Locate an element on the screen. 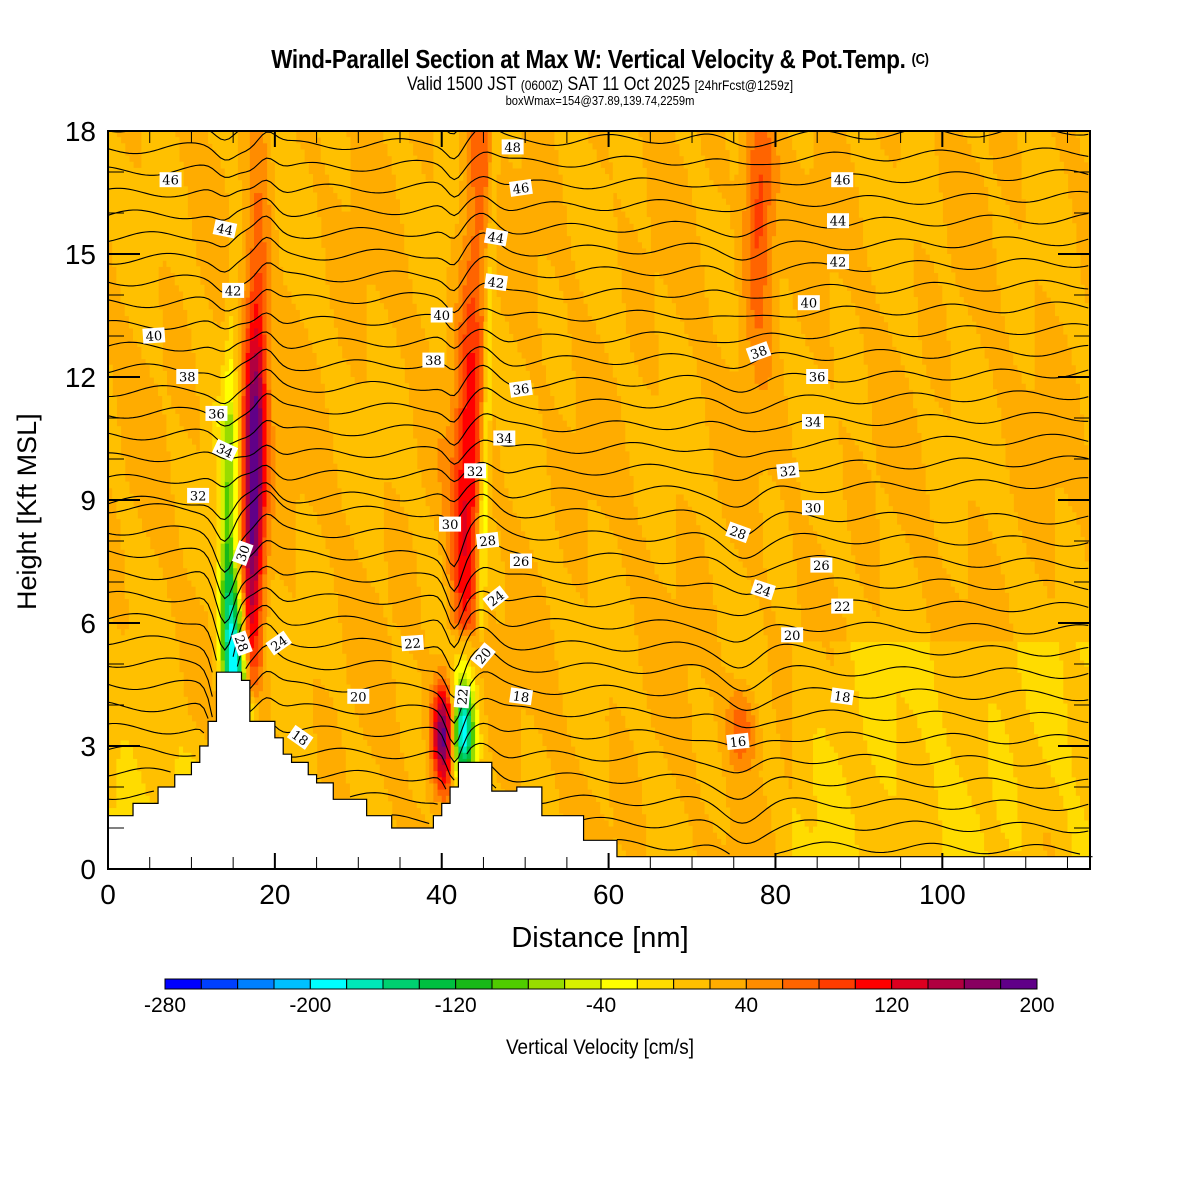 This screenshot has height=1200, width=1200. contour-label-text: 40 is located at coordinates (154, 337).